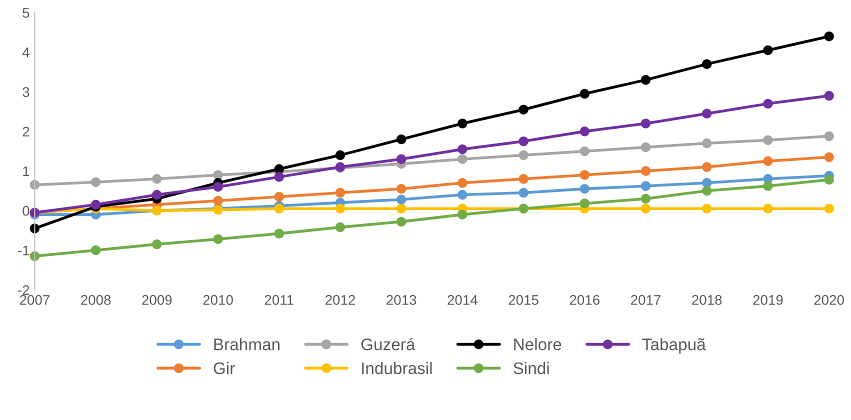 The image size is (851, 420). What do you see at coordinates (463, 300) in the screenshot?
I see `x-tick-label: 2014` at bounding box center [463, 300].